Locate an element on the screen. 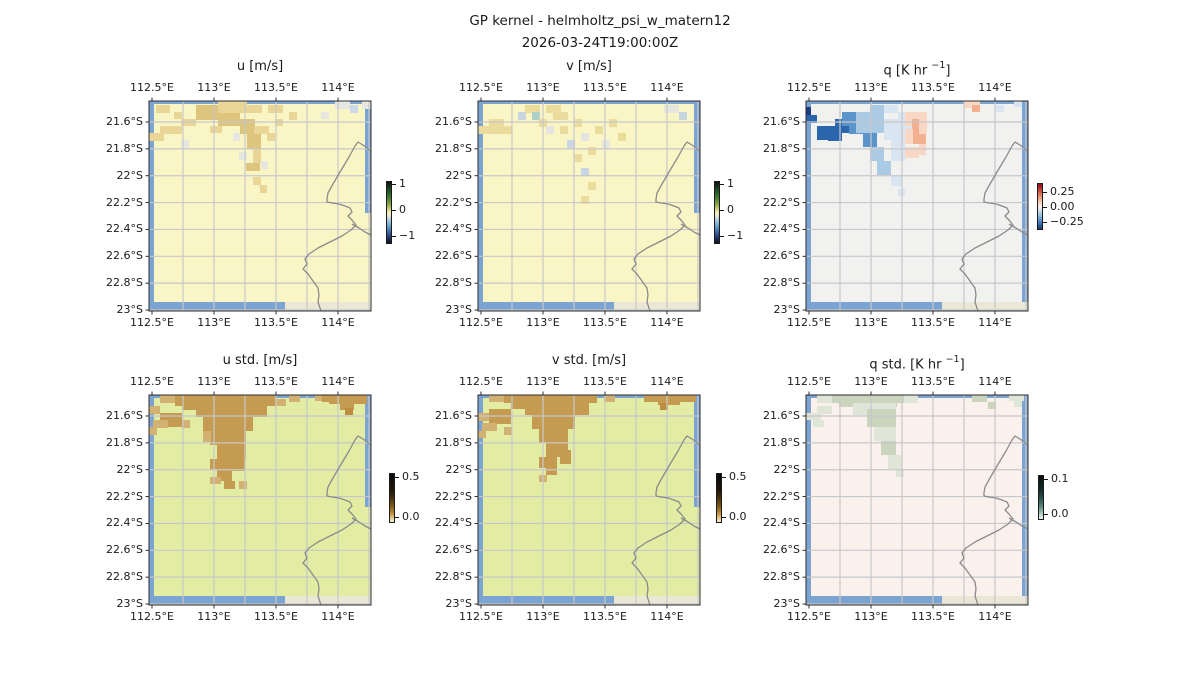 This screenshot has height=700, width=1200. colorbar-tick-label: 0 is located at coordinates (402, 209).